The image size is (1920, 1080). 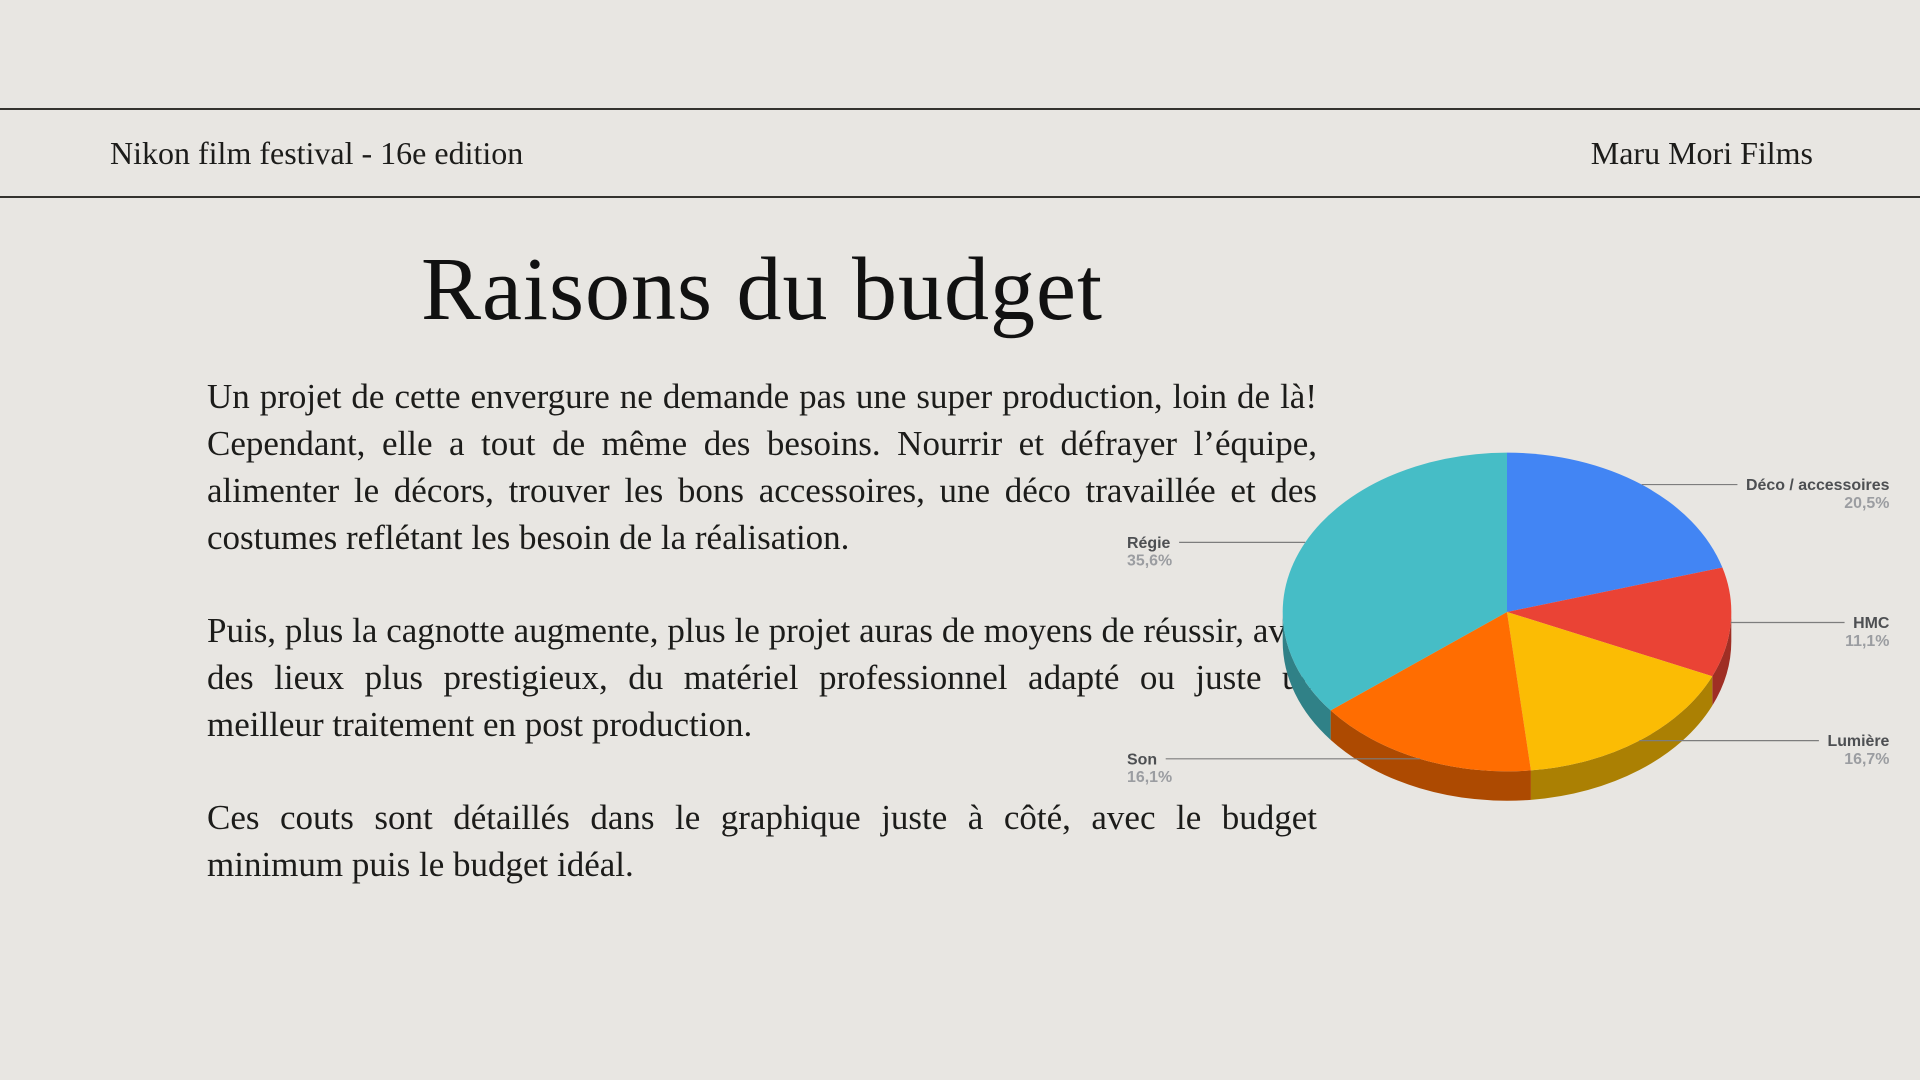 I want to click on header-left-text: Nikon film festival - 16e edition, so click(x=317, y=152).